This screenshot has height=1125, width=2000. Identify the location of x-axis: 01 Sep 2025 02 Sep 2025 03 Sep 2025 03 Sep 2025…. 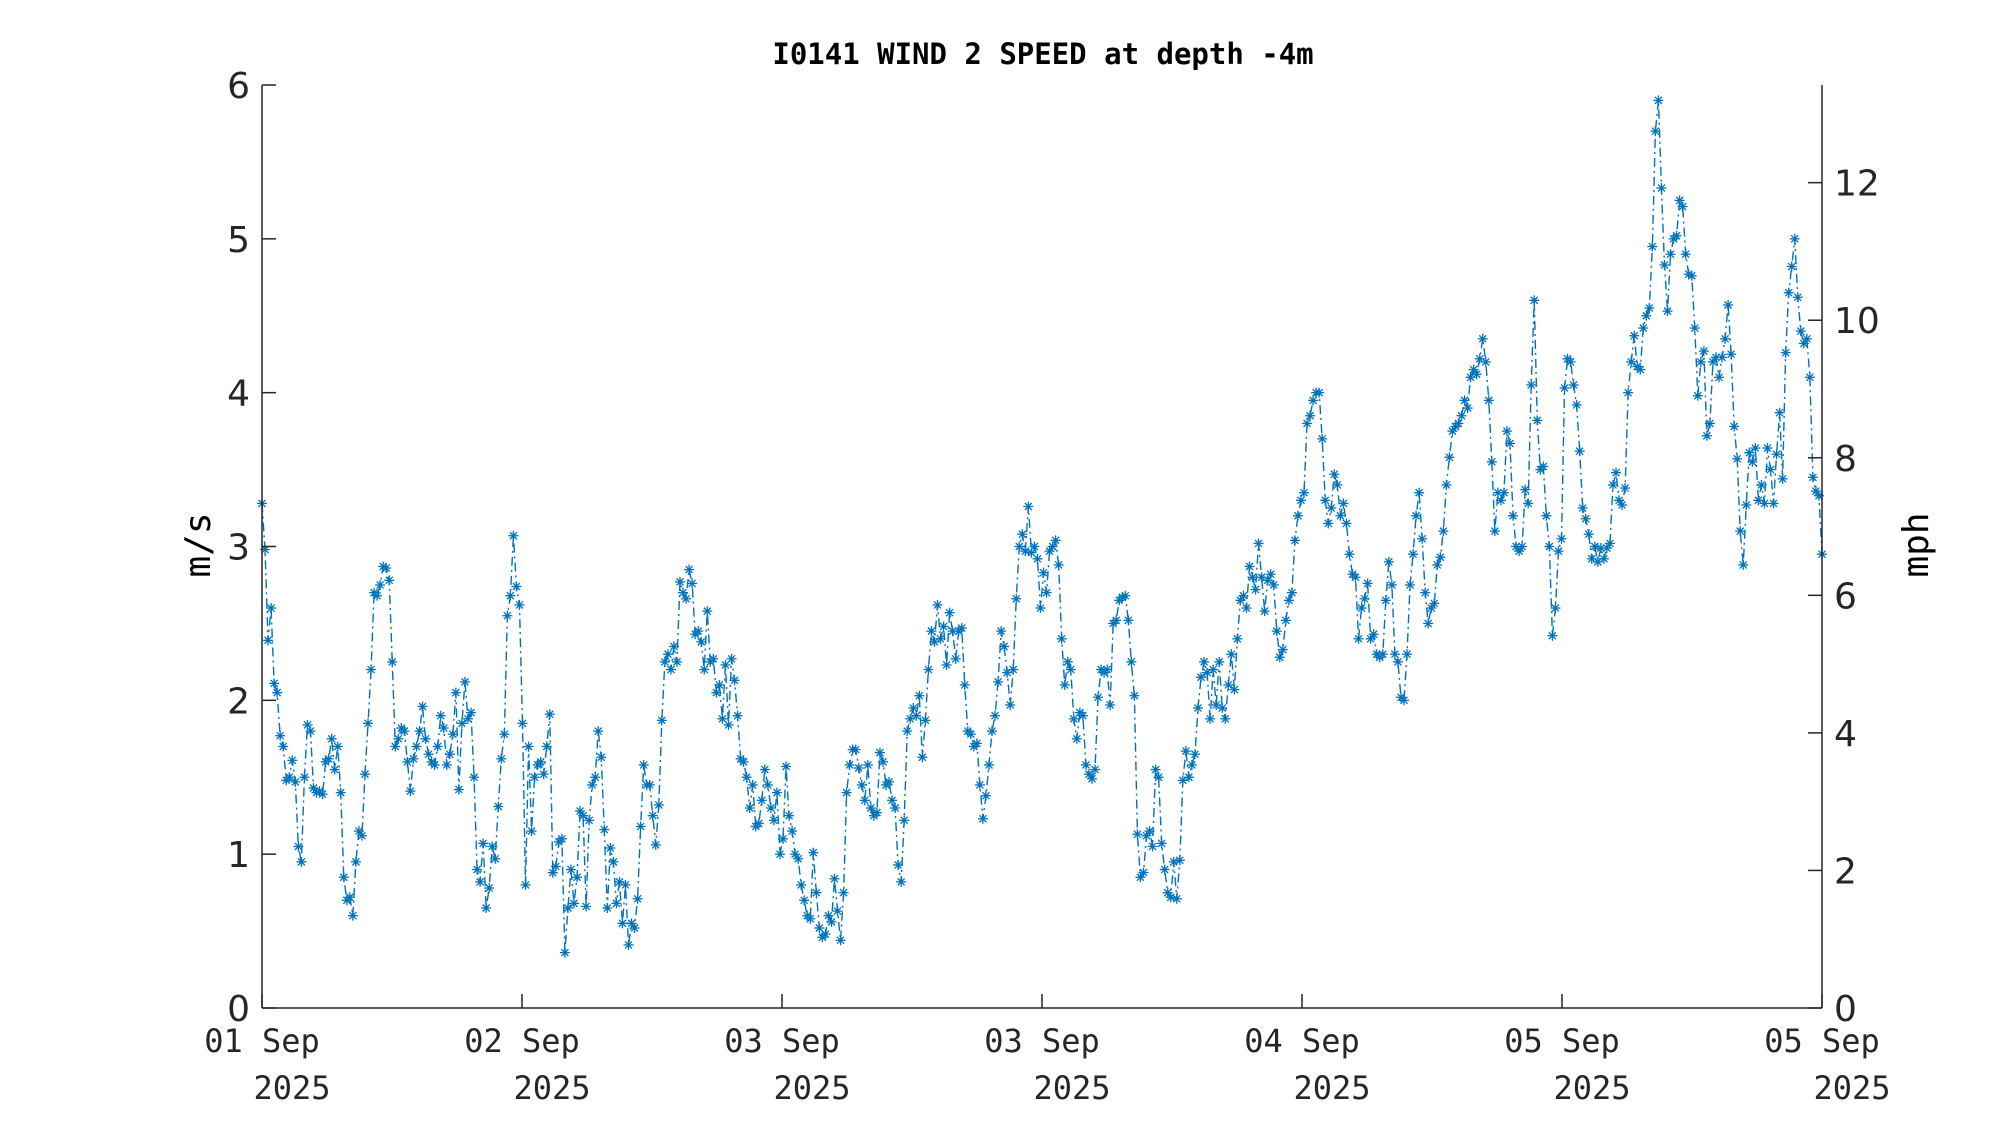
(1047, 1050).